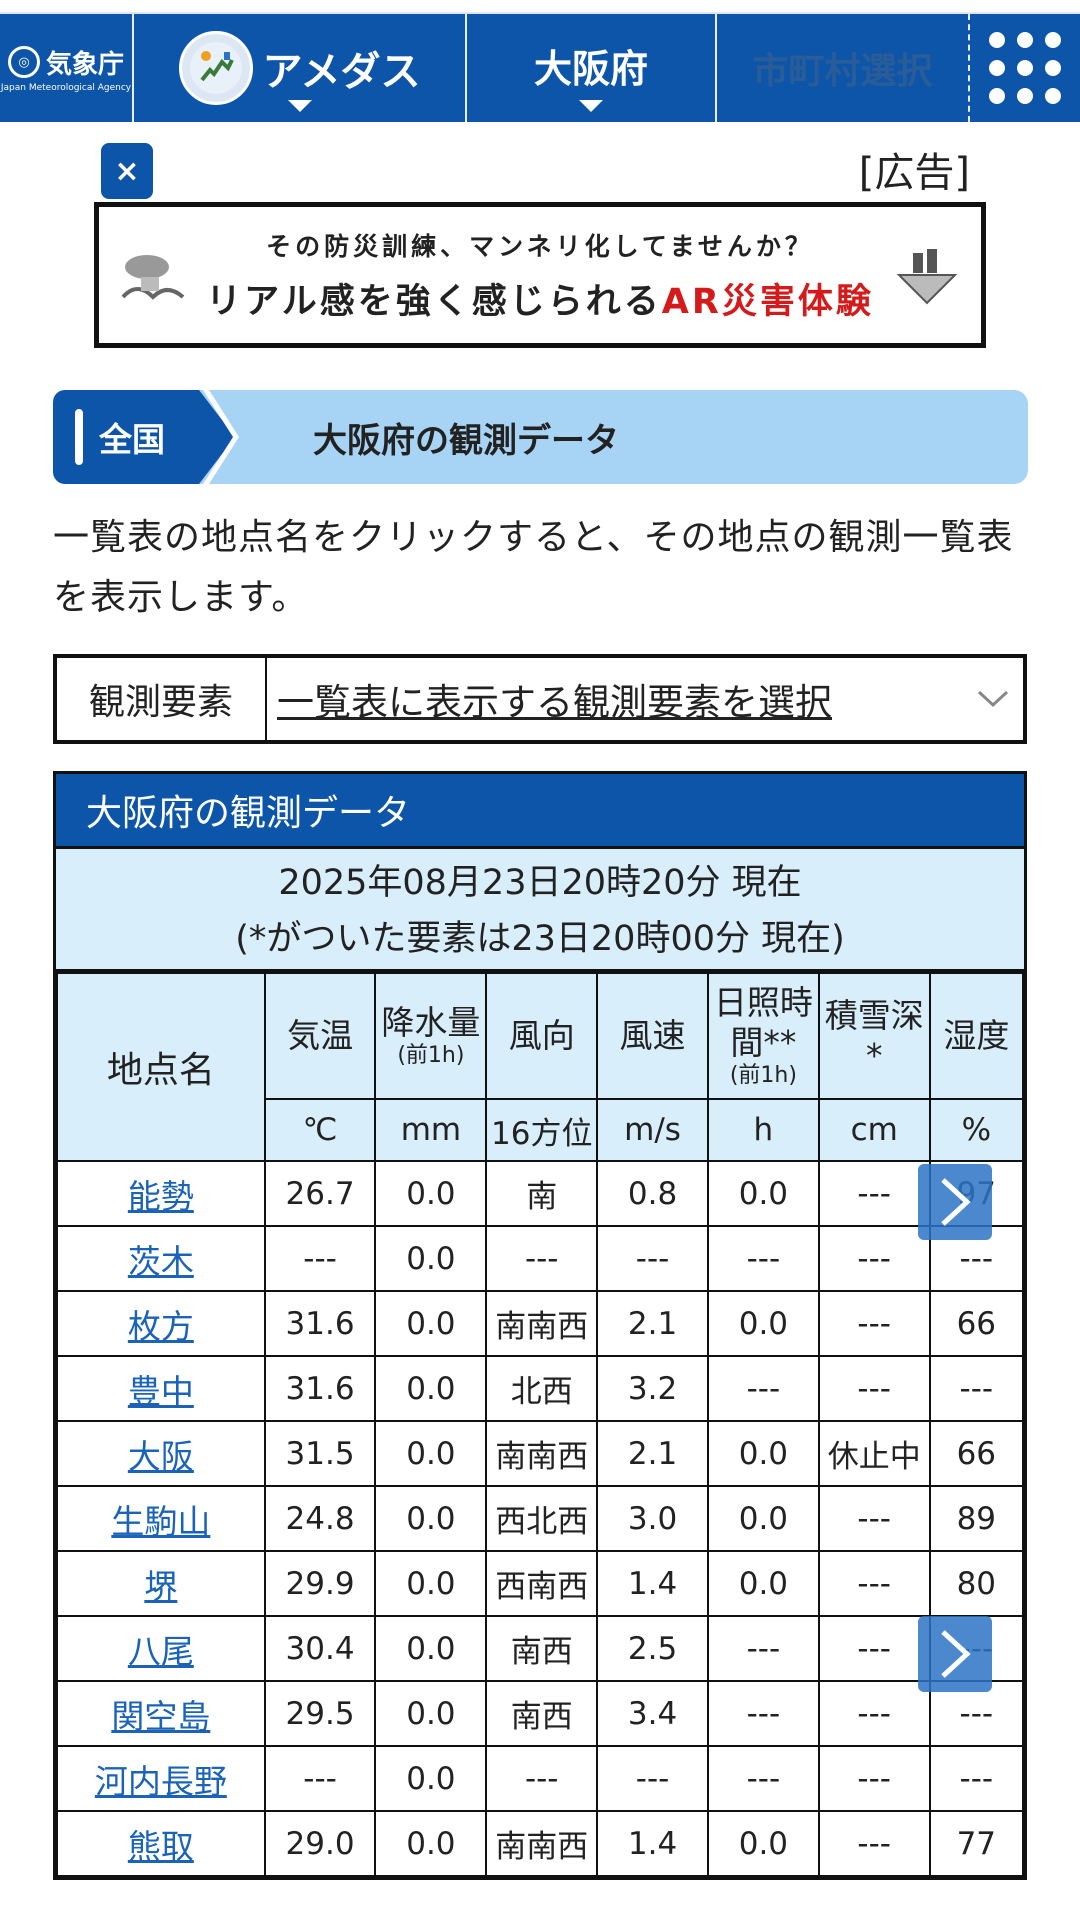 Image resolution: width=1080 pixels, height=1906 pixels. I want to click on cell-temp: 31.6, so click(320, 1388).